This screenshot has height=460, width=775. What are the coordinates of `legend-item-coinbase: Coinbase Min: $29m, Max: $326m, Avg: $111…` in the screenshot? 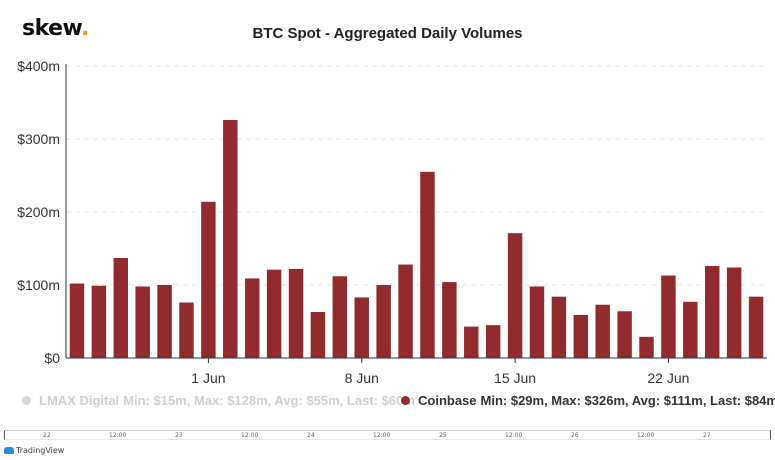 It's located at (588, 400).